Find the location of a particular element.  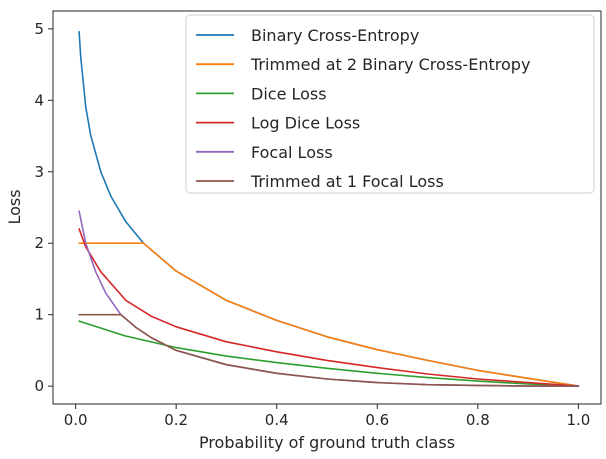

x-tick-label: 1.0 is located at coordinates (578, 420).